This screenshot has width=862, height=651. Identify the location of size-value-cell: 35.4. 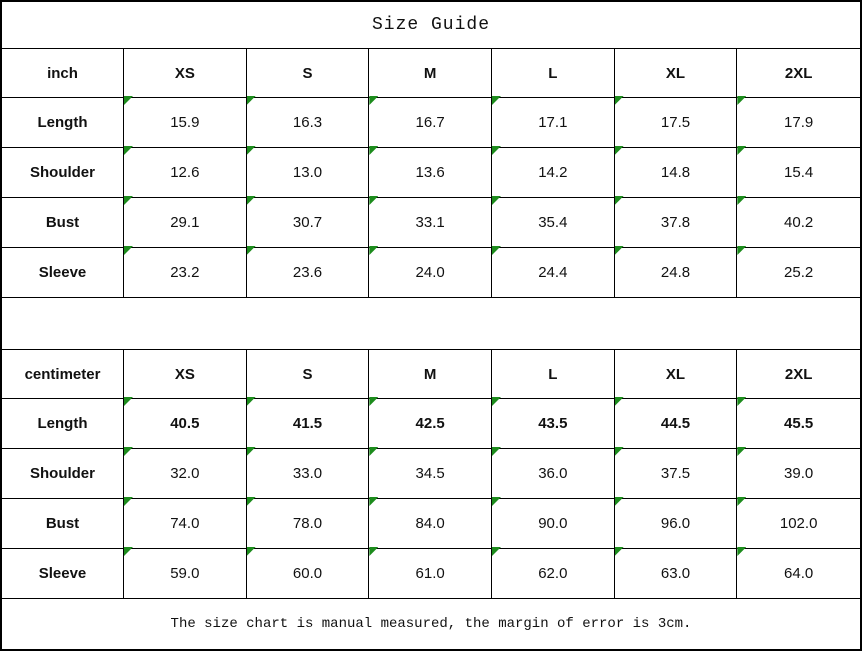
(553, 222).